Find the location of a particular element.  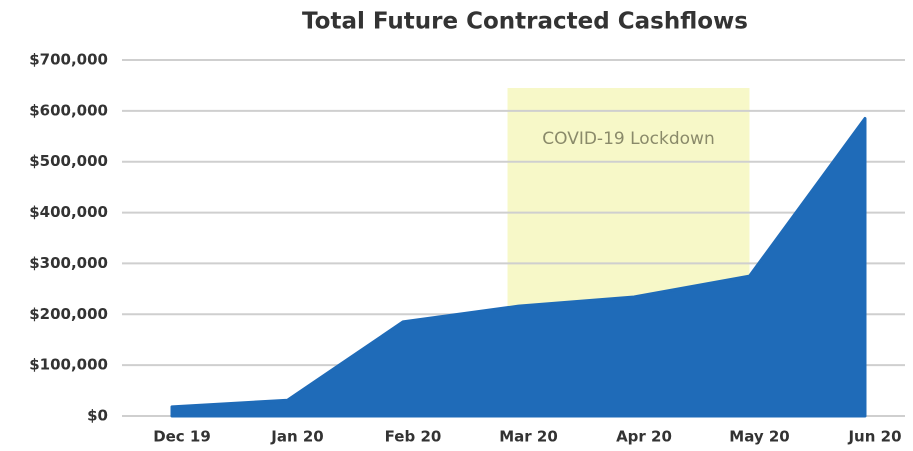

x-tick-label: Dec 19 is located at coordinates (182, 437).